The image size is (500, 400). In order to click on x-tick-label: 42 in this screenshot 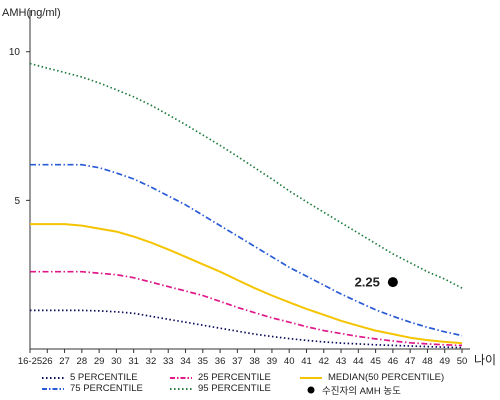, I will do `click(323, 361)`.